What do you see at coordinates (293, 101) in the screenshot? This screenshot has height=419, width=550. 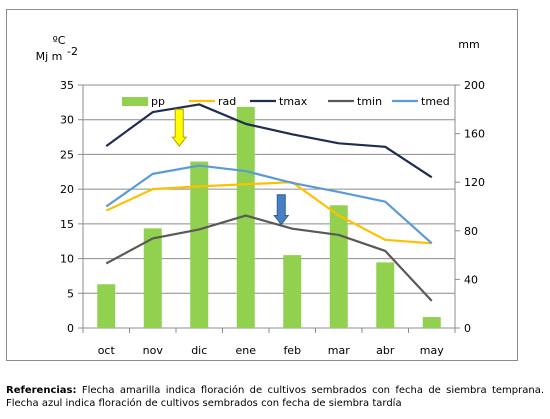 I see `legend-label-tmax: tmax` at bounding box center [293, 101].